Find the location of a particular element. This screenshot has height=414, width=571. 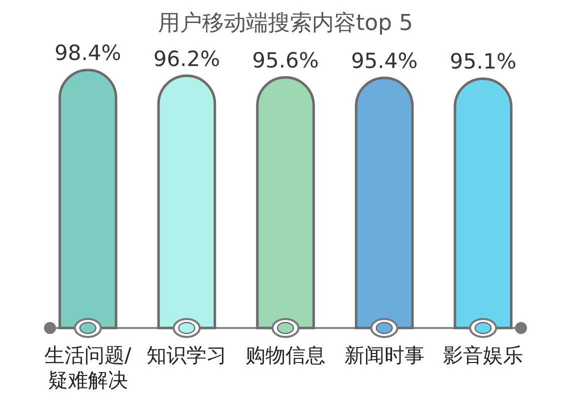

x-tick-label: 生活问题/疑难解决 is located at coordinates (88, 367).